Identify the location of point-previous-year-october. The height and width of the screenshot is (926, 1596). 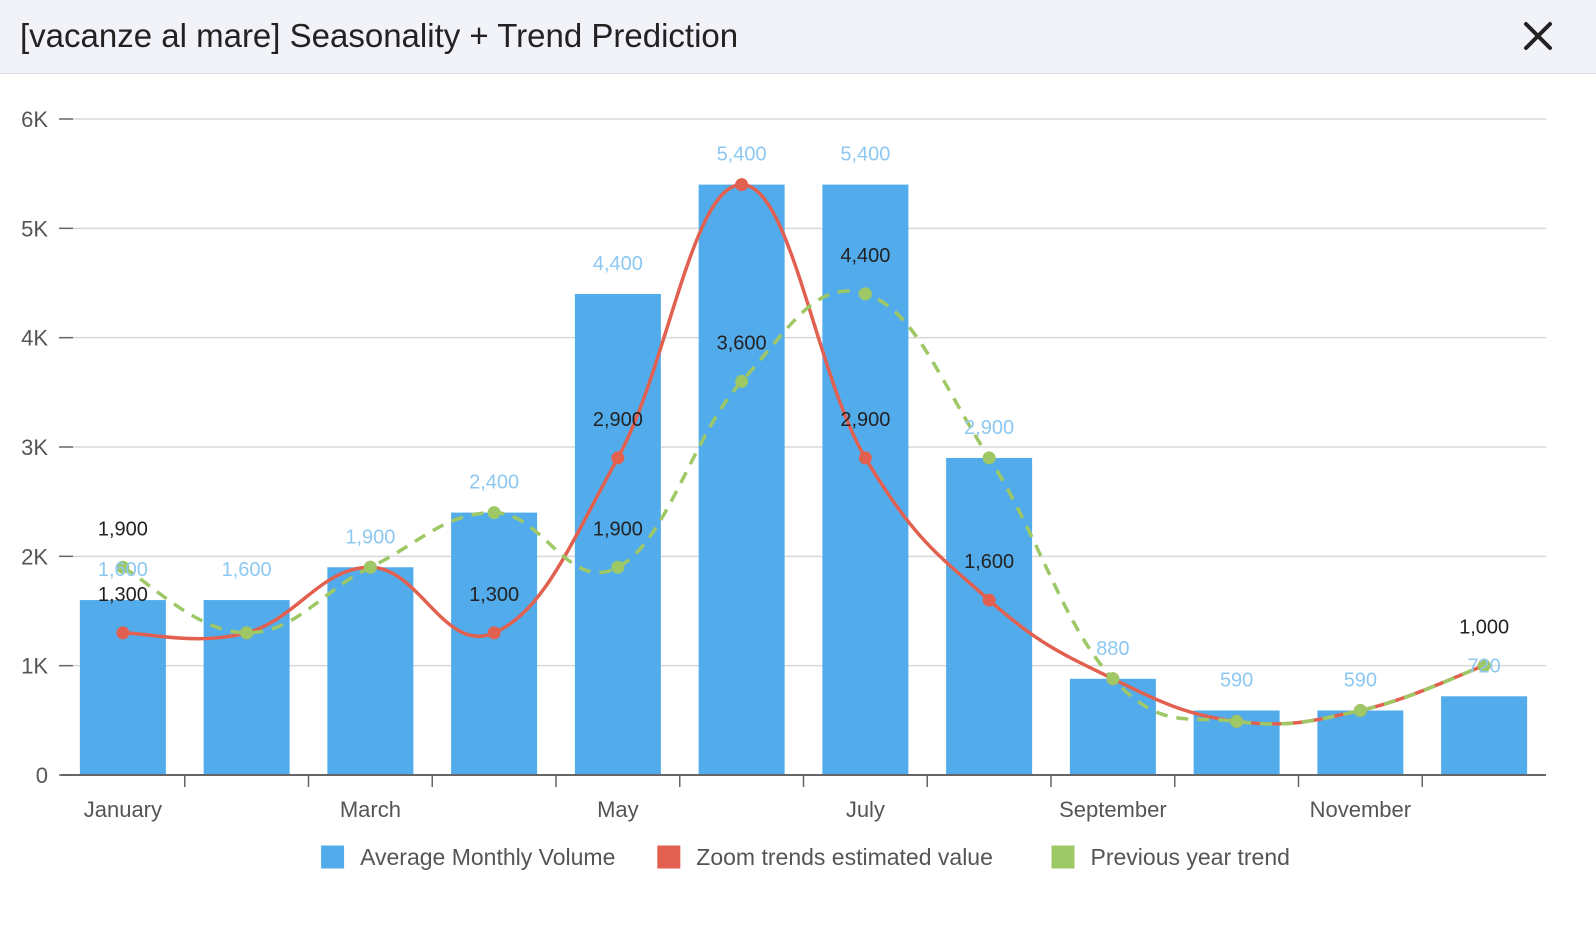
(1237, 721).